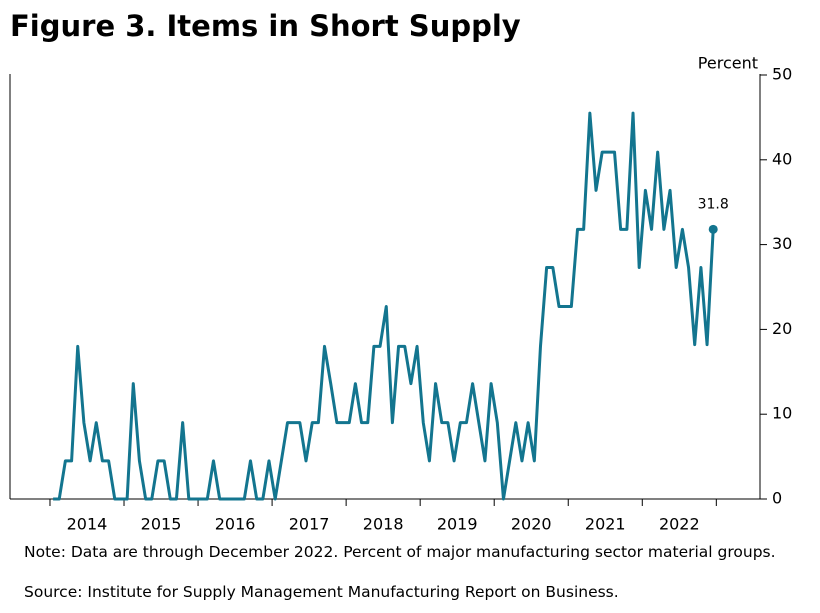 The width and height of the screenshot is (820, 613). What do you see at coordinates (457, 524) in the screenshot?
I see `x-tick-label: 2019` at bounding box center [457, 524].